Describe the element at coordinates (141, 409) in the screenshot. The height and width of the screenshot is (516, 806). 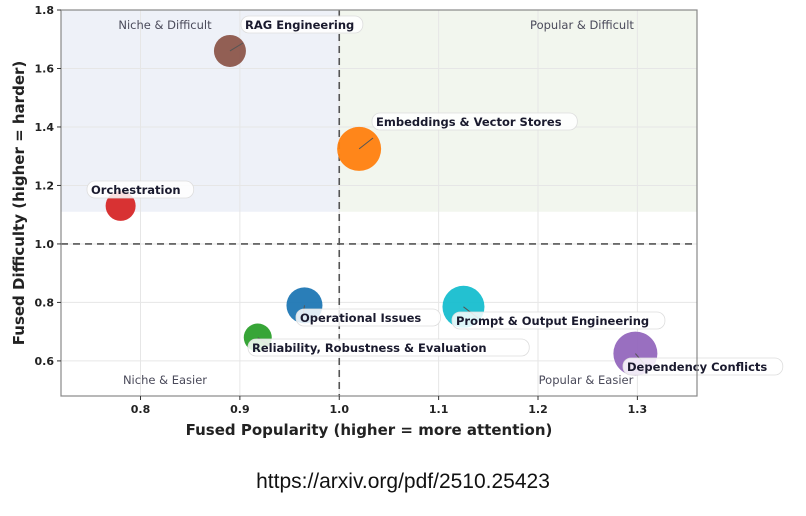
I see `x-tick-label: 0.8` at that location.